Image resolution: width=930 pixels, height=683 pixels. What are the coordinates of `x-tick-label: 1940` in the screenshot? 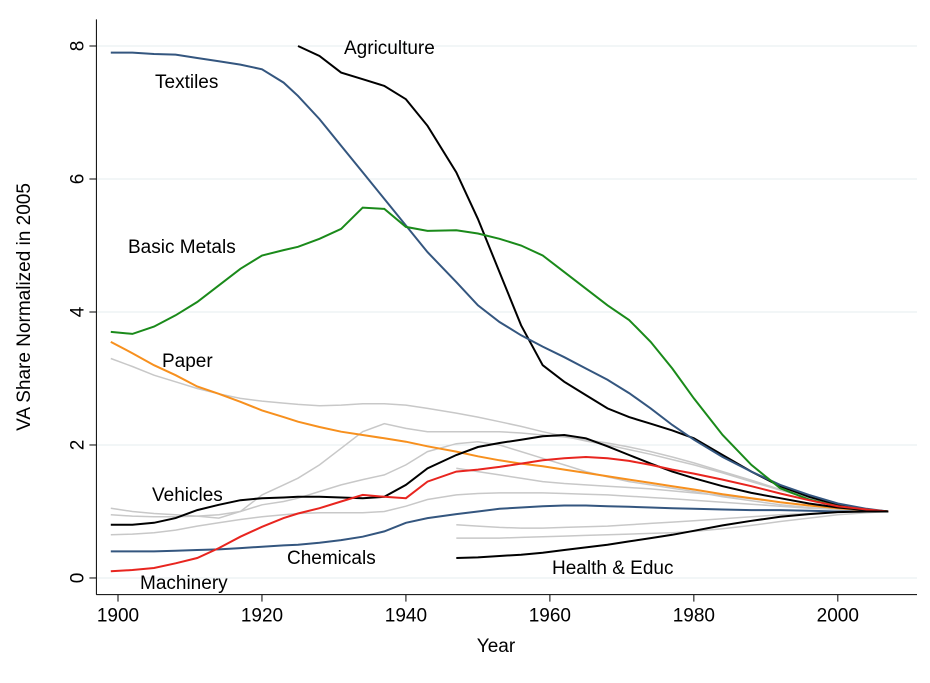 It's located at (406, 616).